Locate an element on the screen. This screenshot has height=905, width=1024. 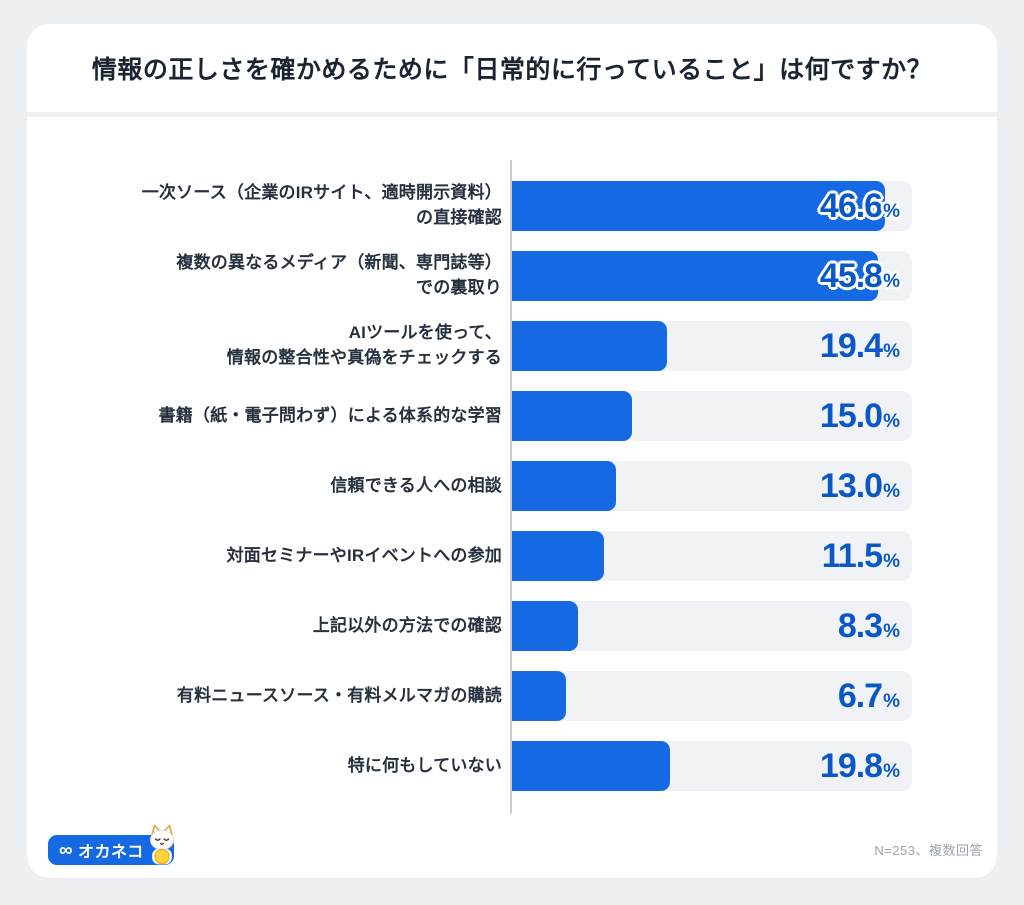
bar-trackwrap: 15.0% is located at coordinates (712, 416).